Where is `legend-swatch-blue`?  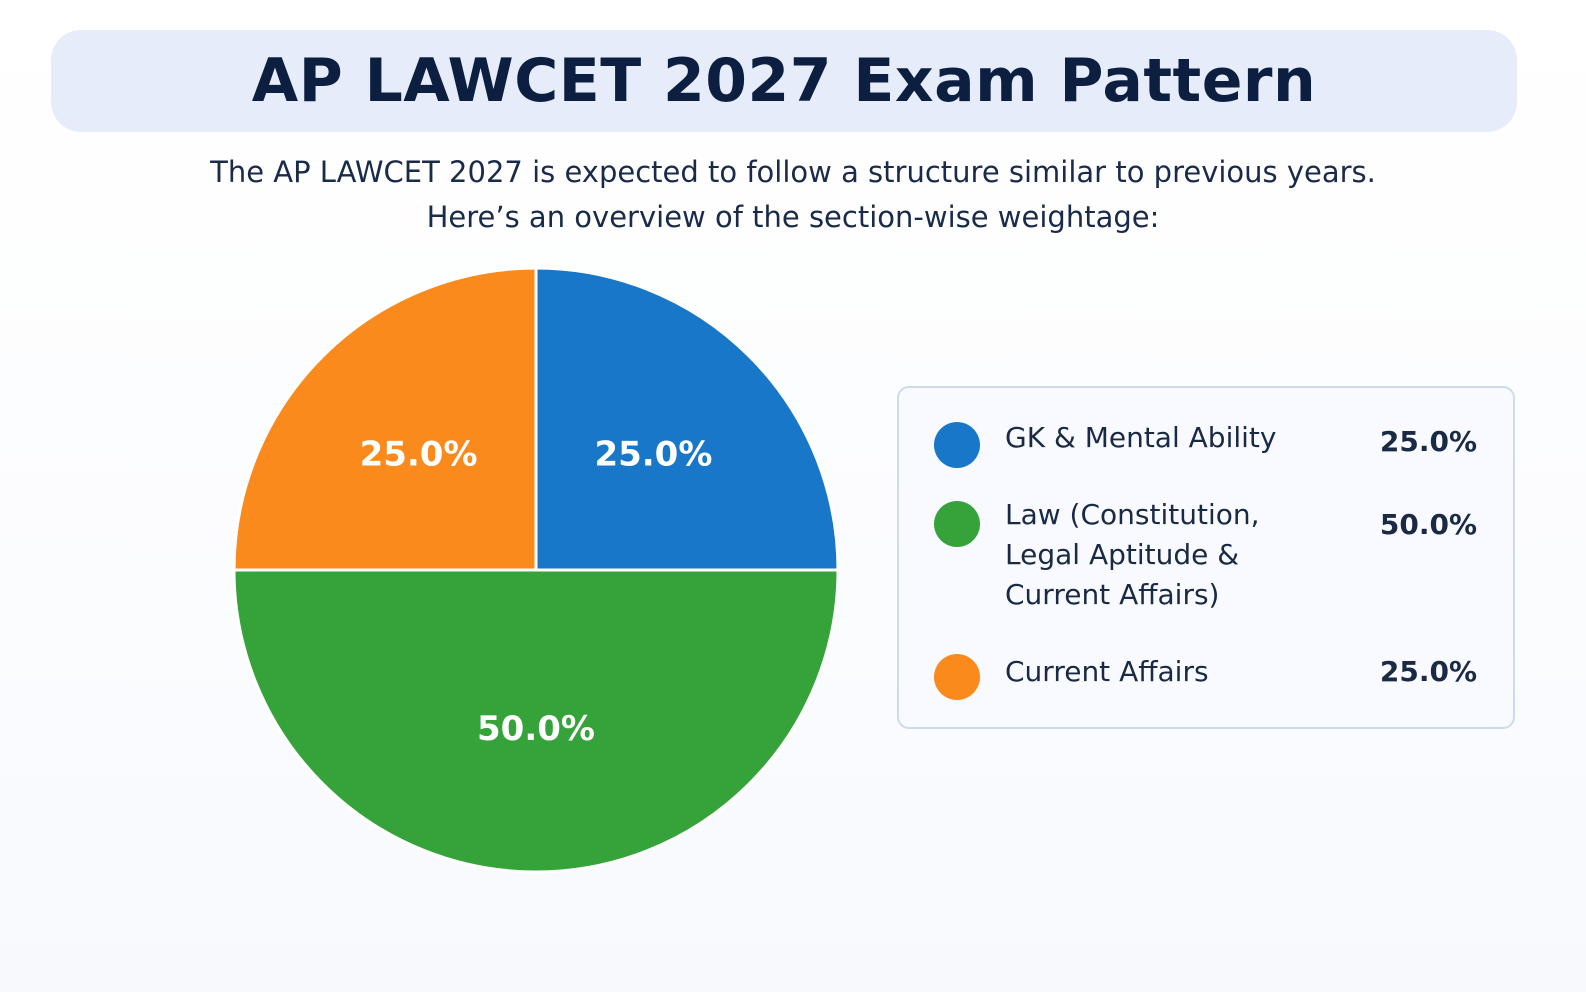 legend-swatch-blue is located at coordinates (957, 445).